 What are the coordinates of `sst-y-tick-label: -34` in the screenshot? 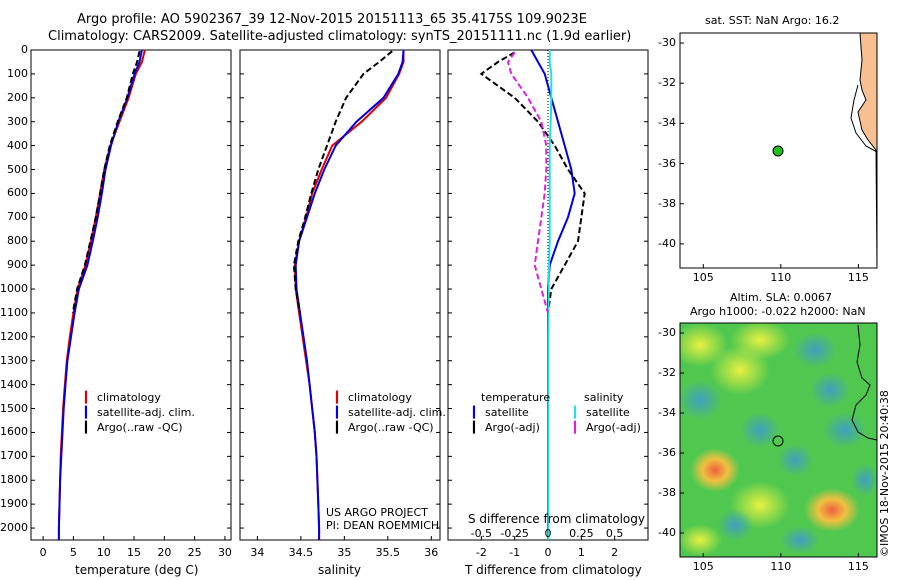 It's located at (667, 123).